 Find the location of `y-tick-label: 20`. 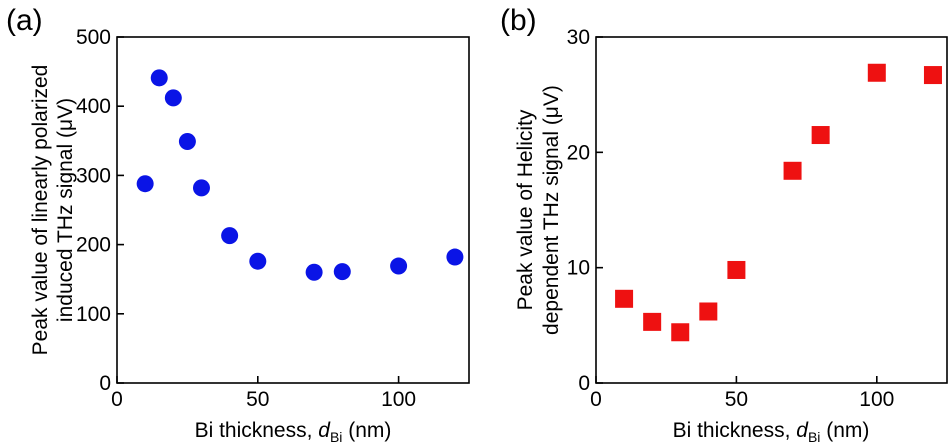

y-tick-label: 20 is located at coordinates (578, 152).